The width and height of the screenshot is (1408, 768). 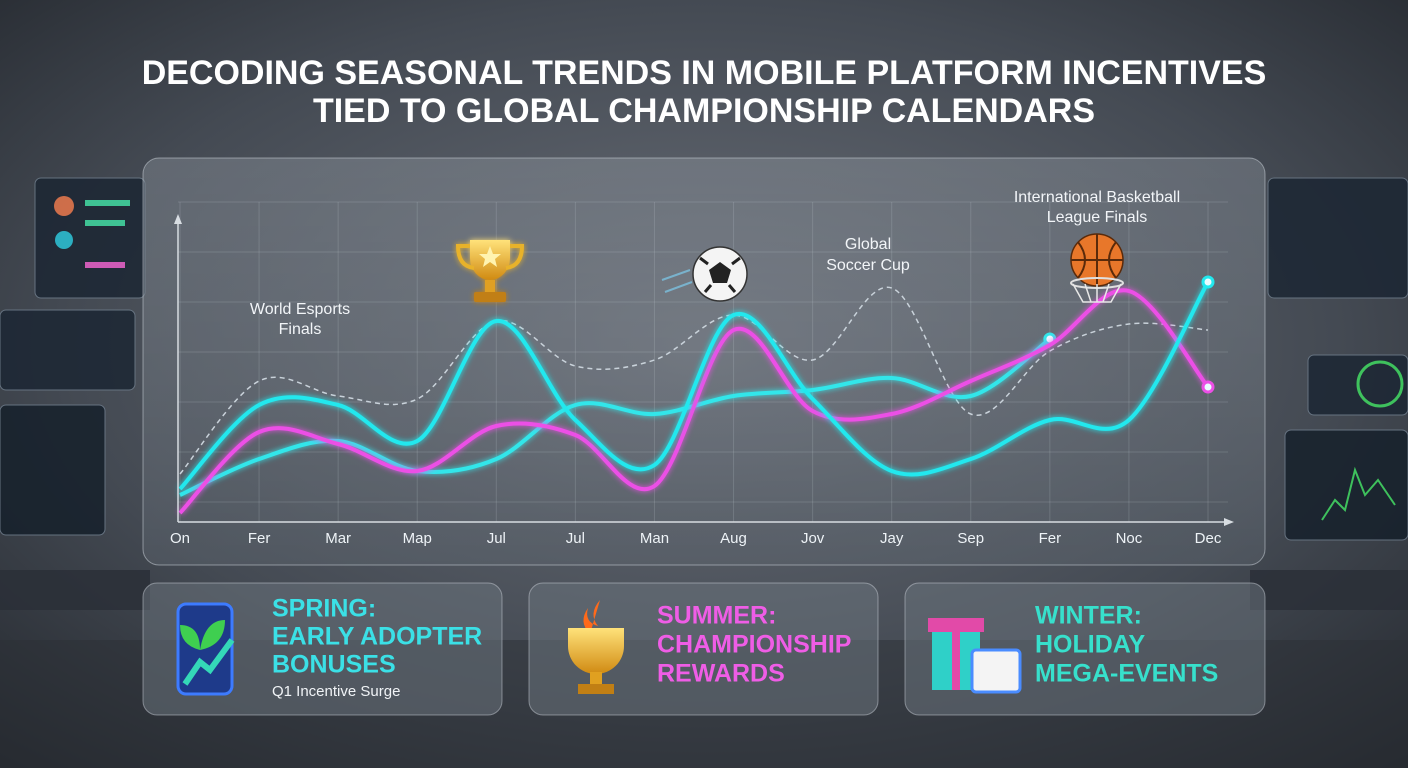 I want to click on x-tick-label: Mar, so click(x=338, y=538).